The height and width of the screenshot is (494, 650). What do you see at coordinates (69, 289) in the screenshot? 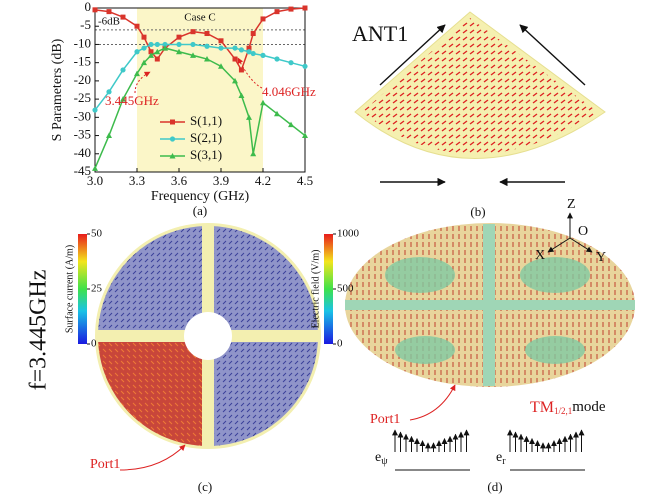
I see `colorbar-title: Surface current (A/m)` at bounding box center [69, 289].